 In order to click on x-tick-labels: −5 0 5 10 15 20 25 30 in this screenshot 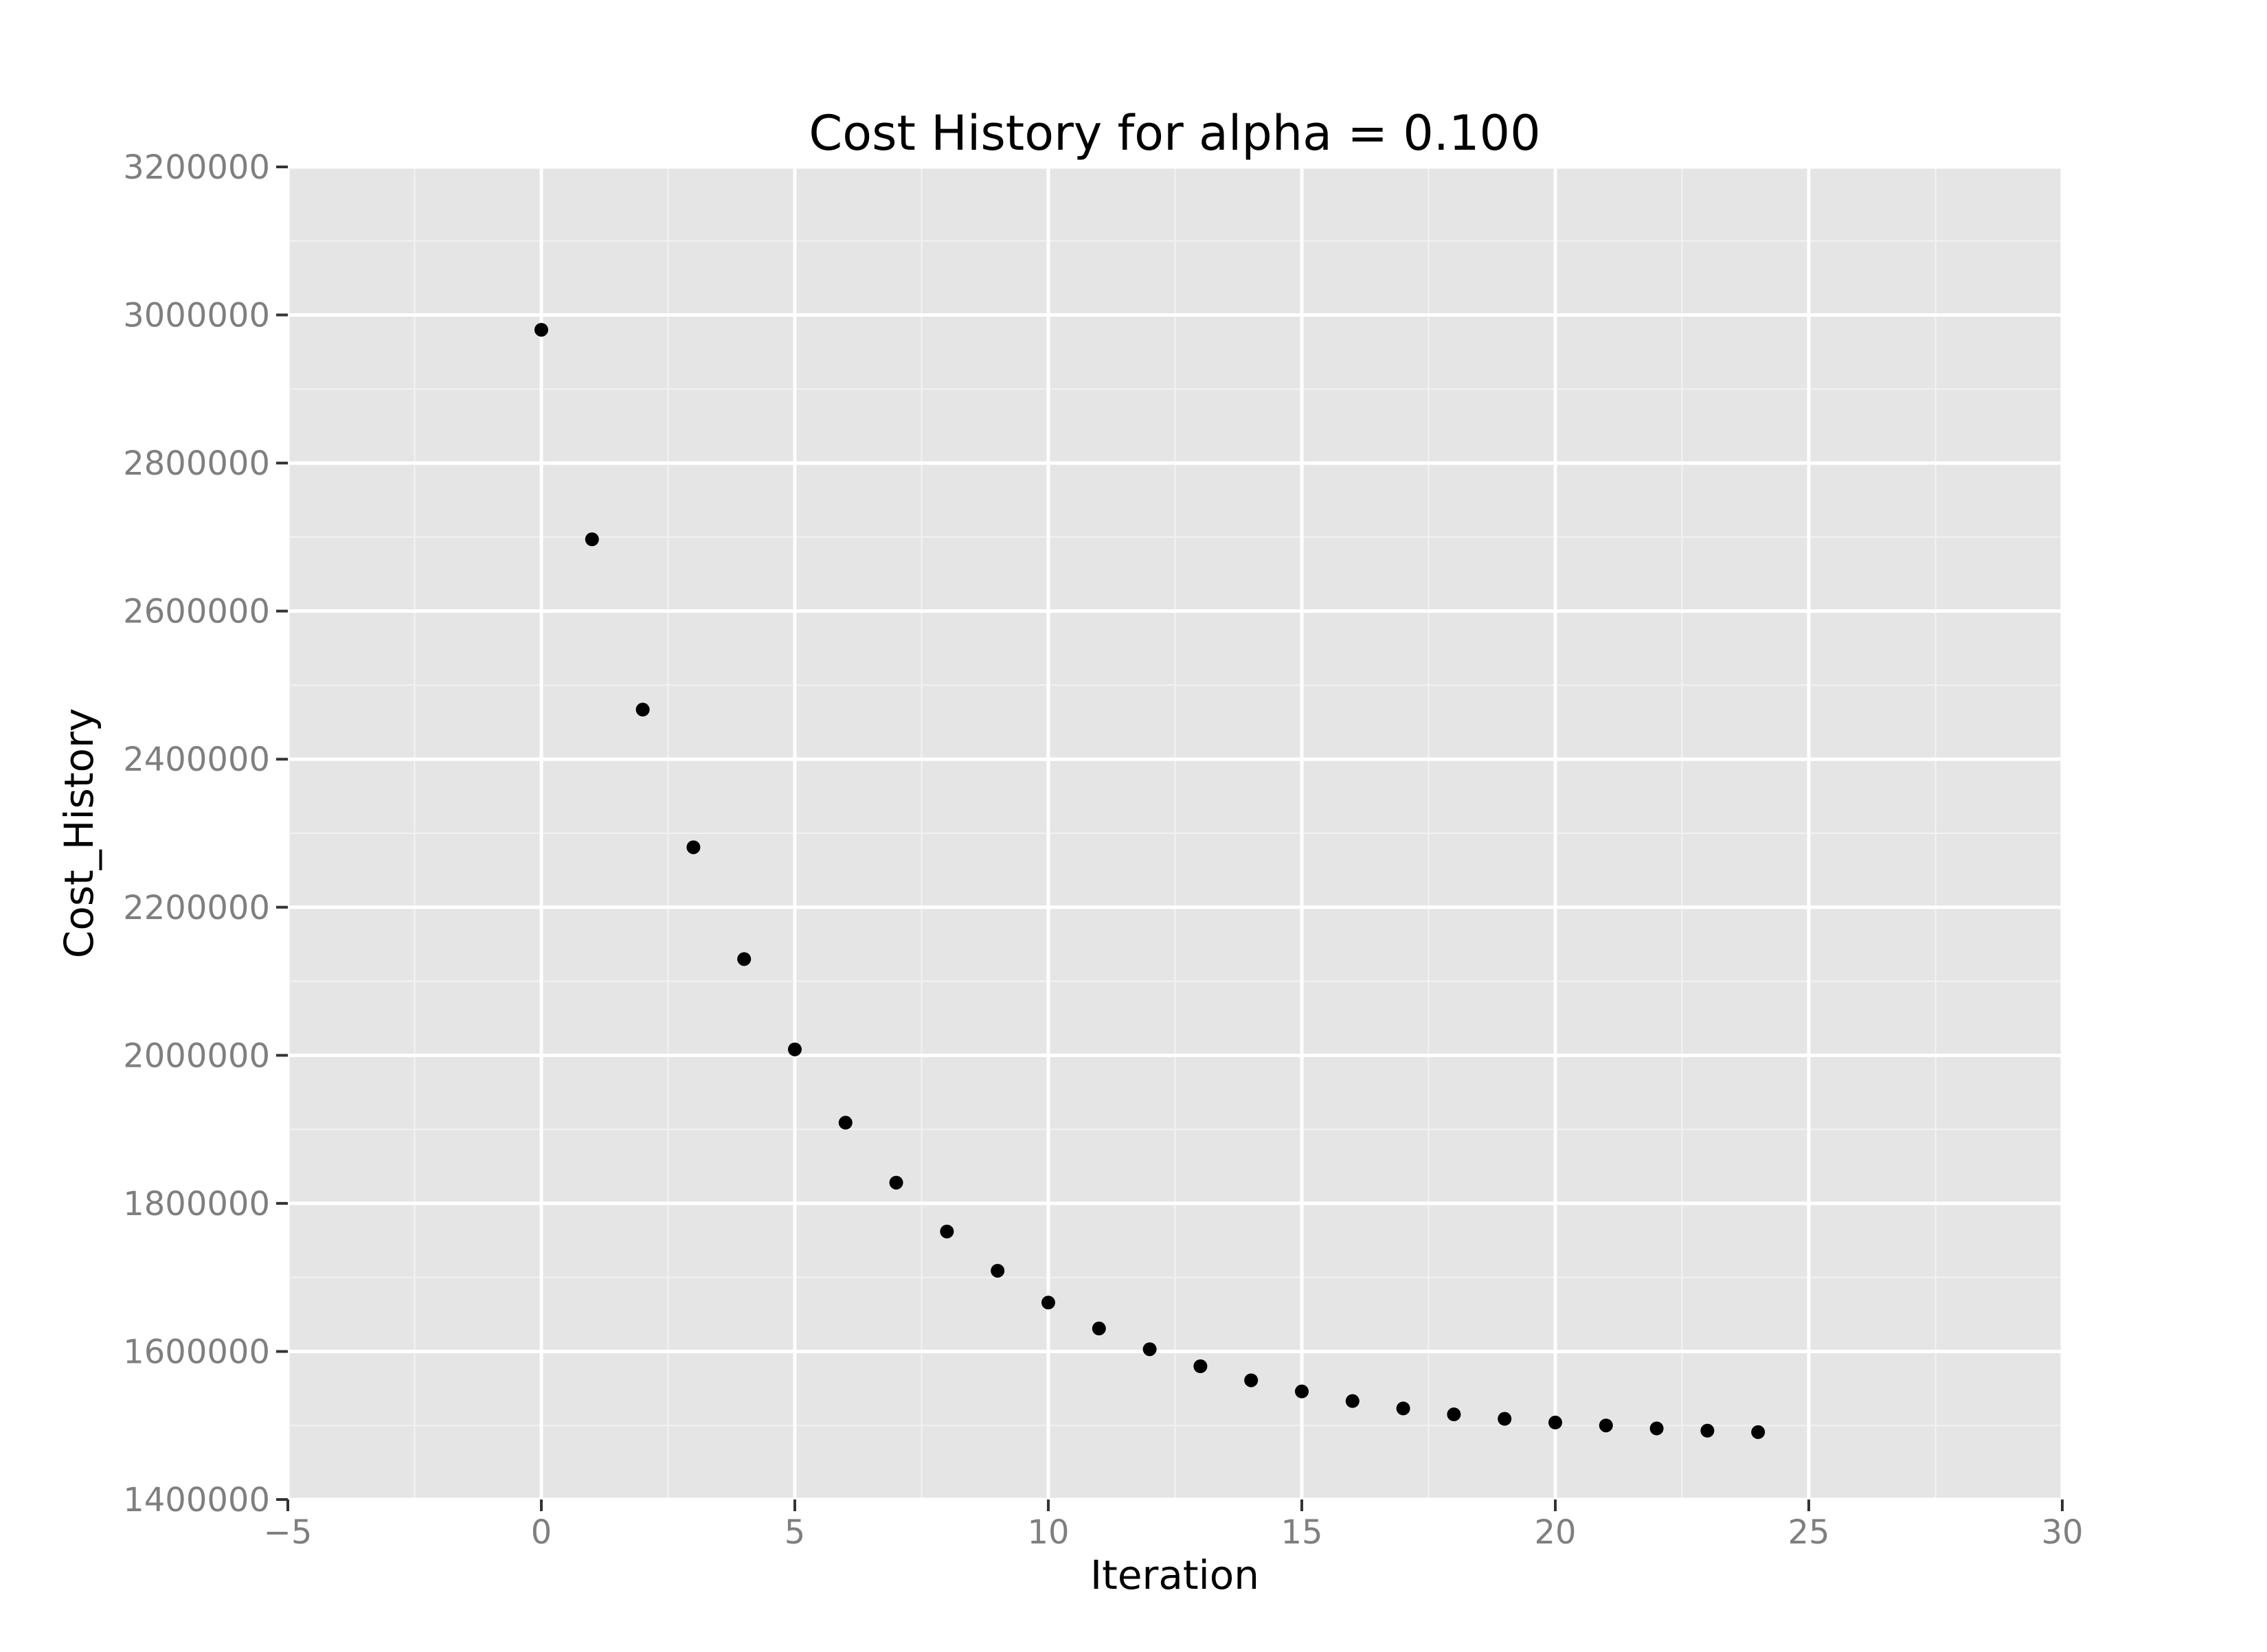, I will do `click(1174, 1532)`.